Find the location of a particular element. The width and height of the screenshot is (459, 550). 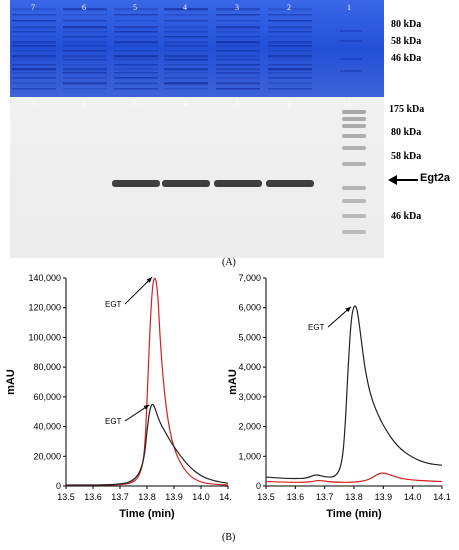

gel-marker-46: 46 kDa is located at coordinates (406, 58).